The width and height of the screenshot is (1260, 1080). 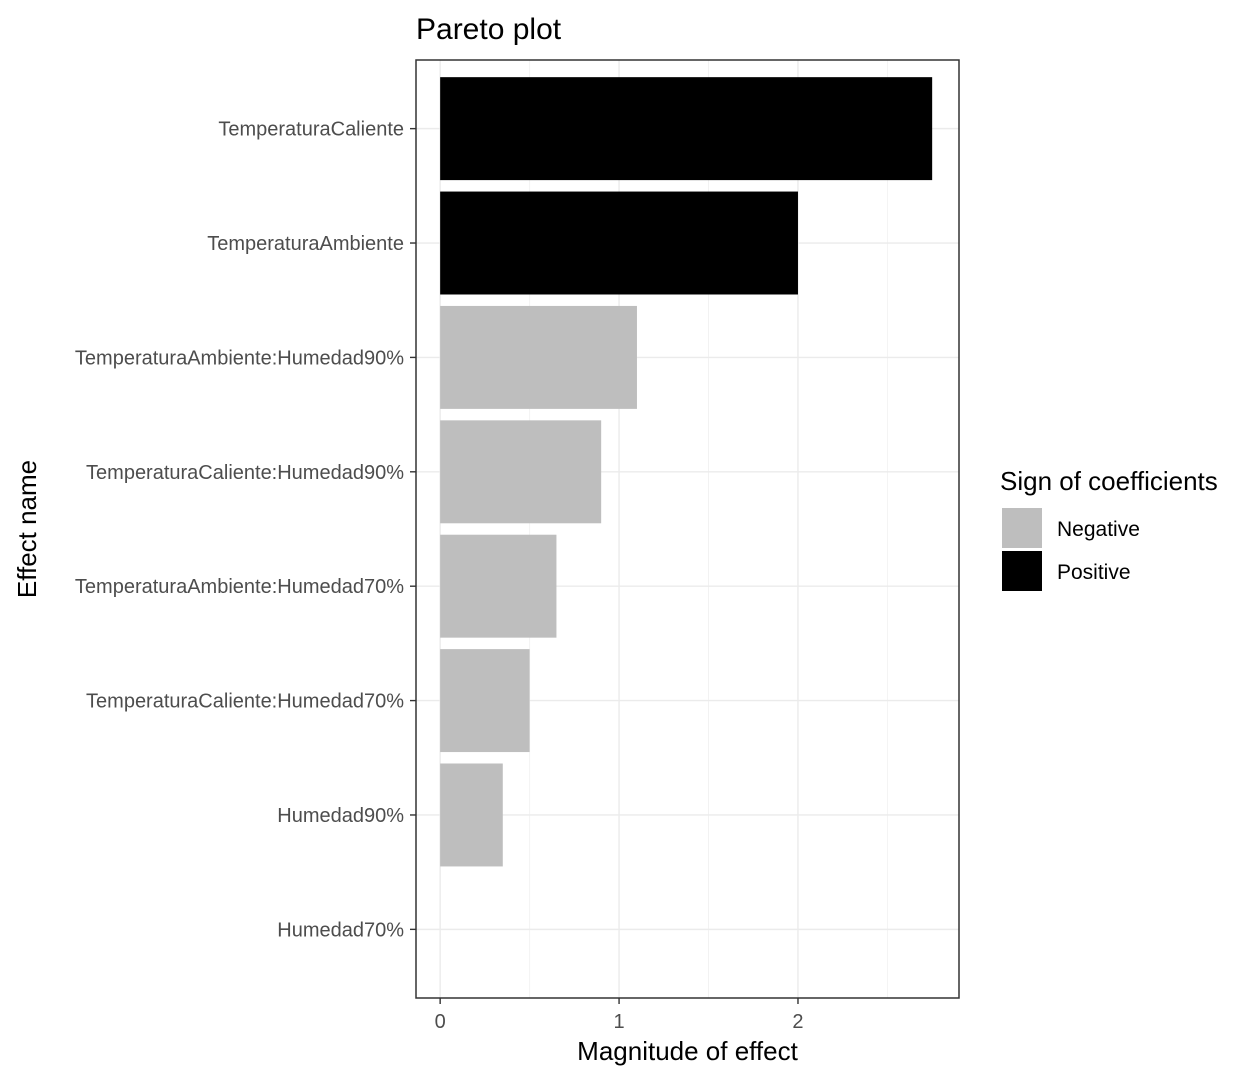 What do you see at coordinates (1109, 481) in the screenshot?
I see `legend-title: Sign of coefficients` at bounding box center [1109, 481].